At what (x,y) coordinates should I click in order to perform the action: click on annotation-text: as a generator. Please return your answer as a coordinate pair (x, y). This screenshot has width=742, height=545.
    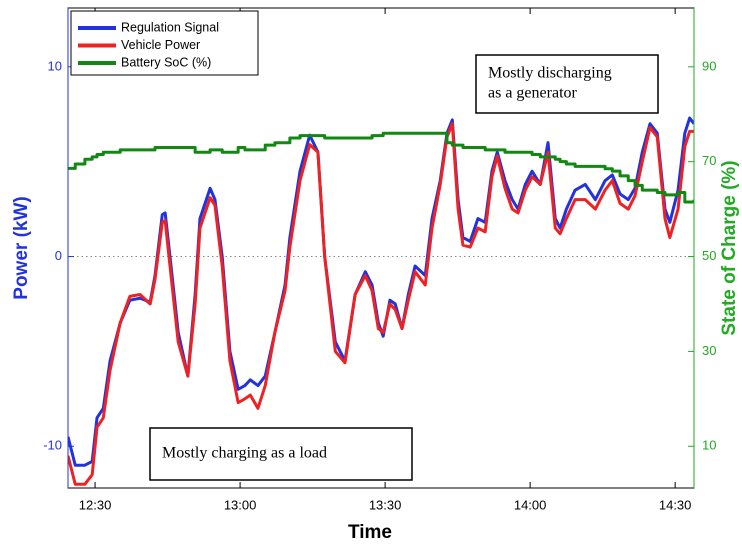
    Looking at the image, I should click on (533, 93).